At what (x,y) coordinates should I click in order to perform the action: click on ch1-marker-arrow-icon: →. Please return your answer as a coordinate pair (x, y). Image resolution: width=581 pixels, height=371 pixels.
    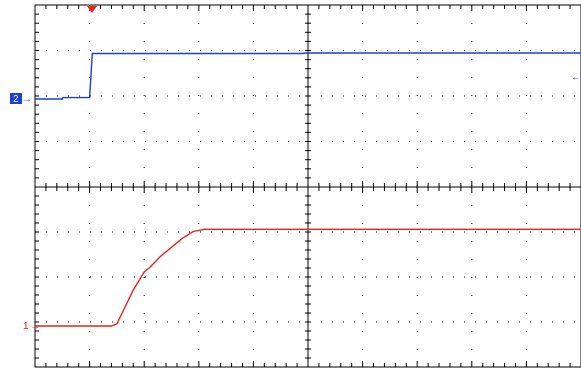
    Looking at the image, I should click on (35, 326).